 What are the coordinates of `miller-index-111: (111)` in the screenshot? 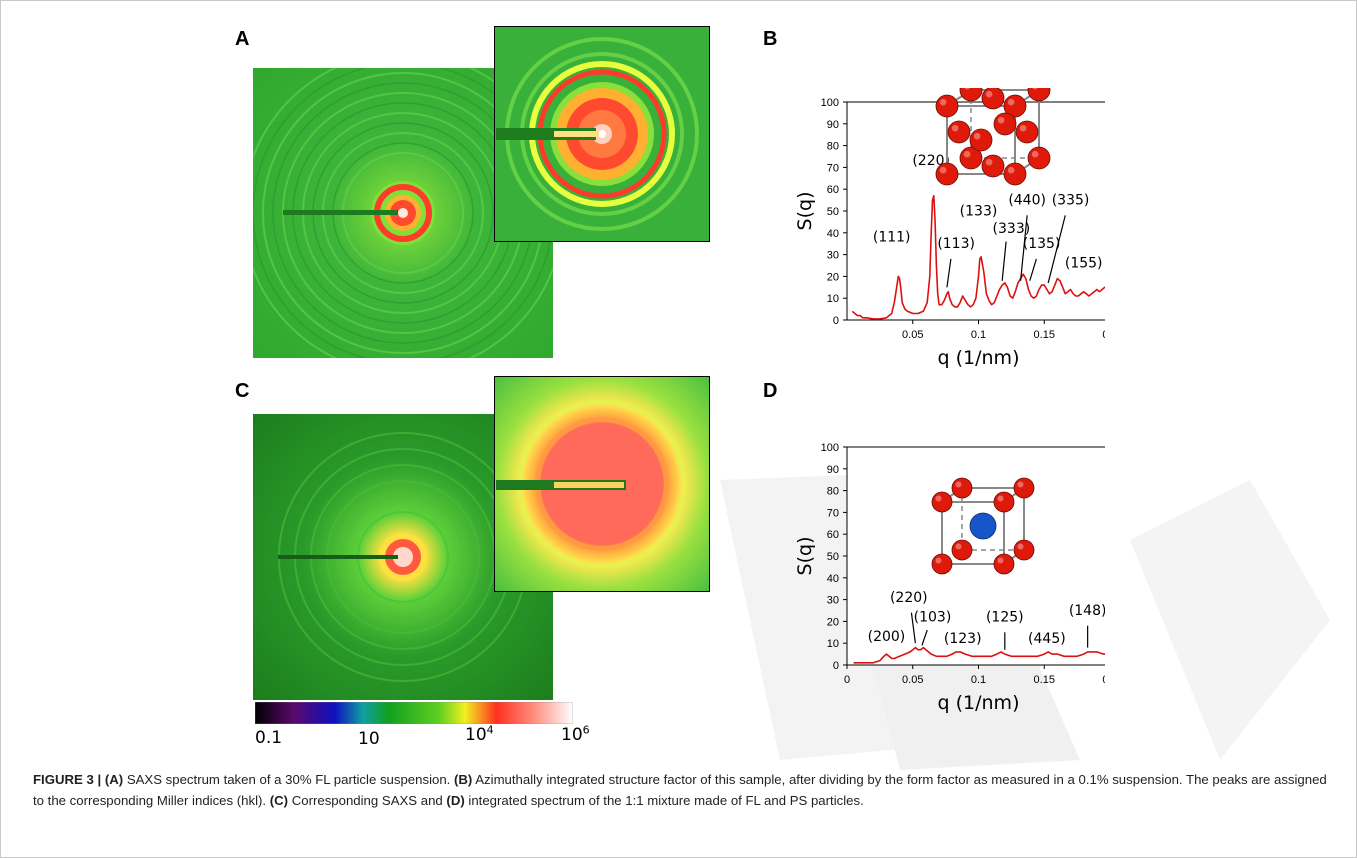 It's located at (892, 238).